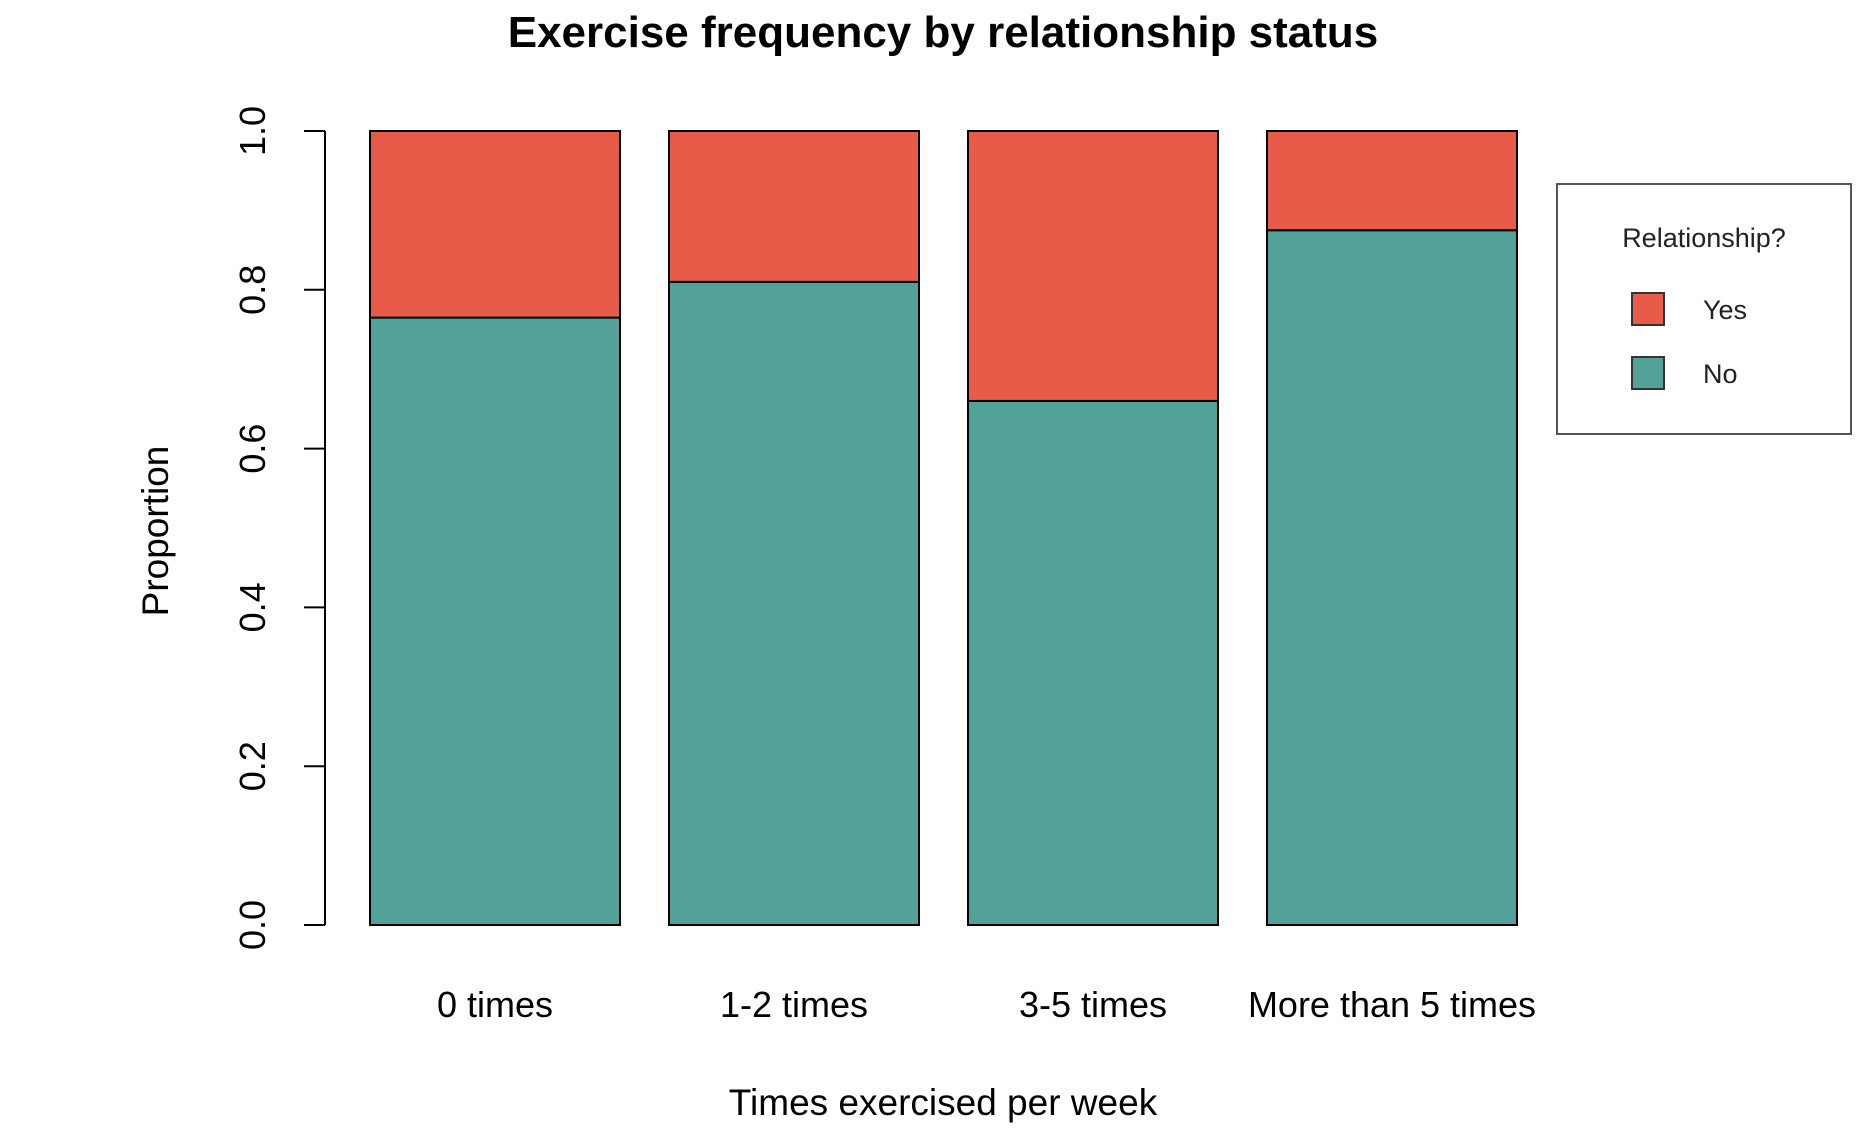  Describe the element at coordinates (252, 925) in the screenshot. I see `y-axis-tick-label: 0.0` at that location.